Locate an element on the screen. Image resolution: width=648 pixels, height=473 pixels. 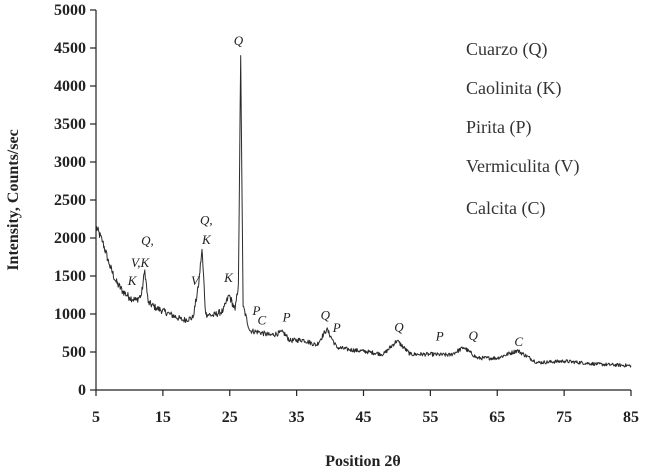
y-tick-label: 4000 is located at coordinates (70, 86).